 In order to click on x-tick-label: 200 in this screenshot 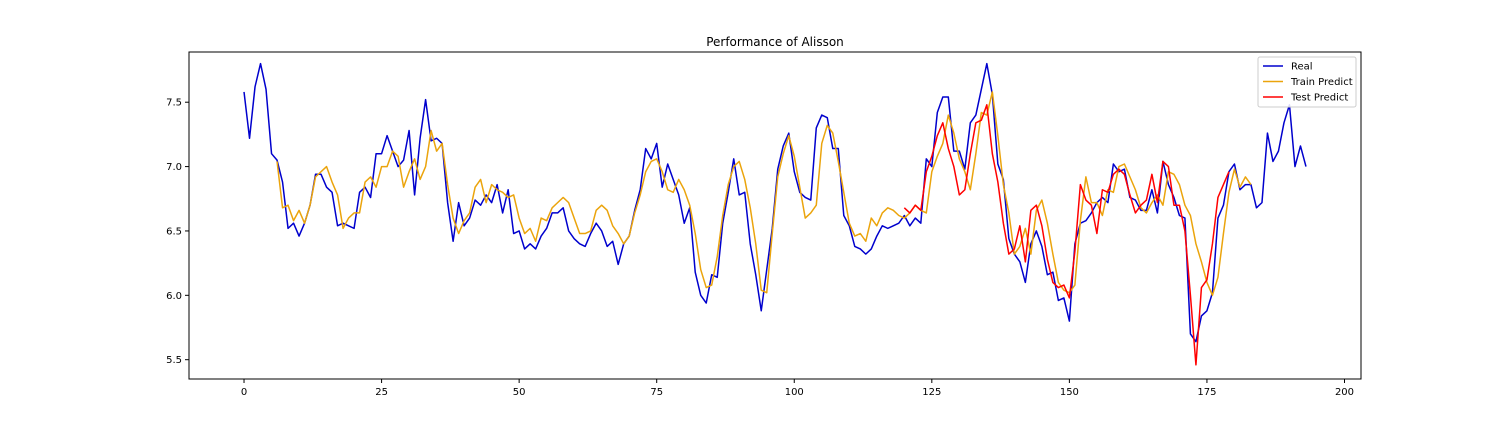, I will do `click(1344, 392)`.